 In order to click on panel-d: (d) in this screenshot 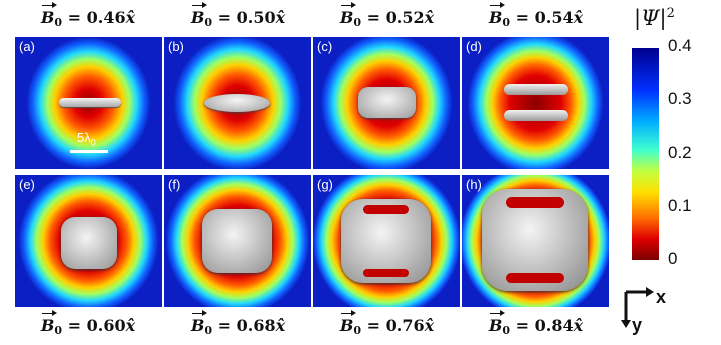, I will do `click(535, 103)`.